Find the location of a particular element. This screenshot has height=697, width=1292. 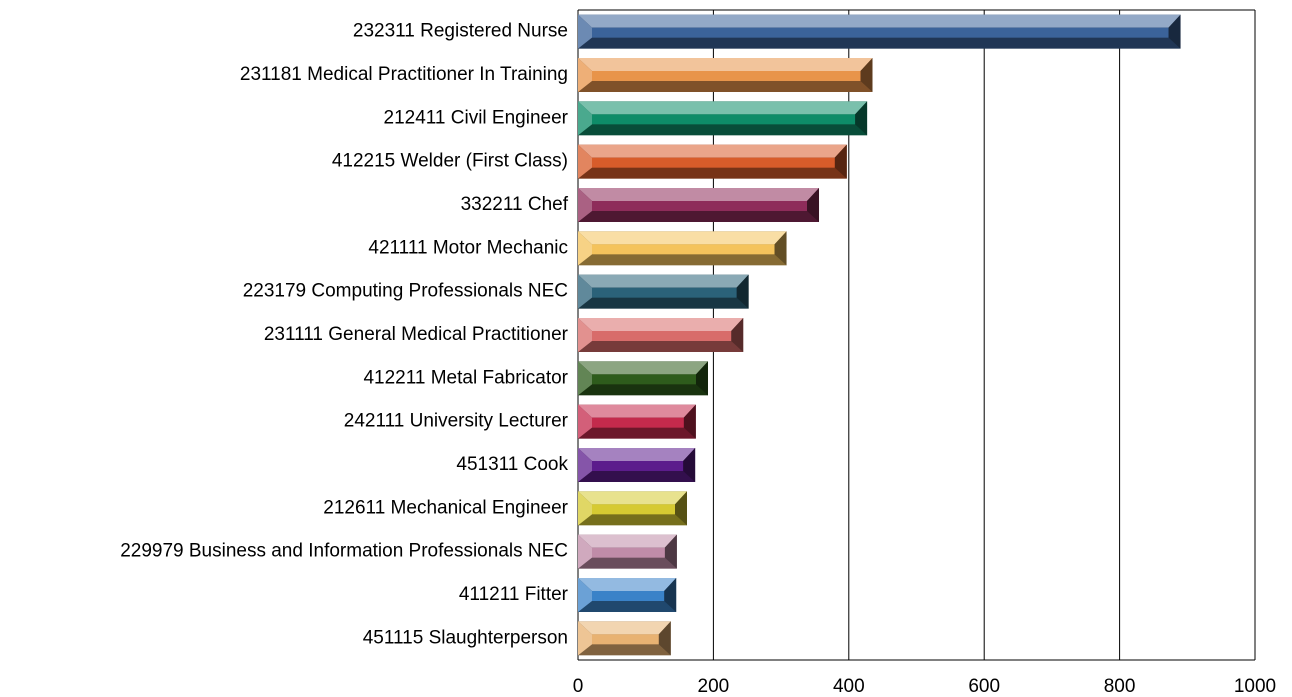

x-tick-label: 200 is located at coordinates (714, 686).